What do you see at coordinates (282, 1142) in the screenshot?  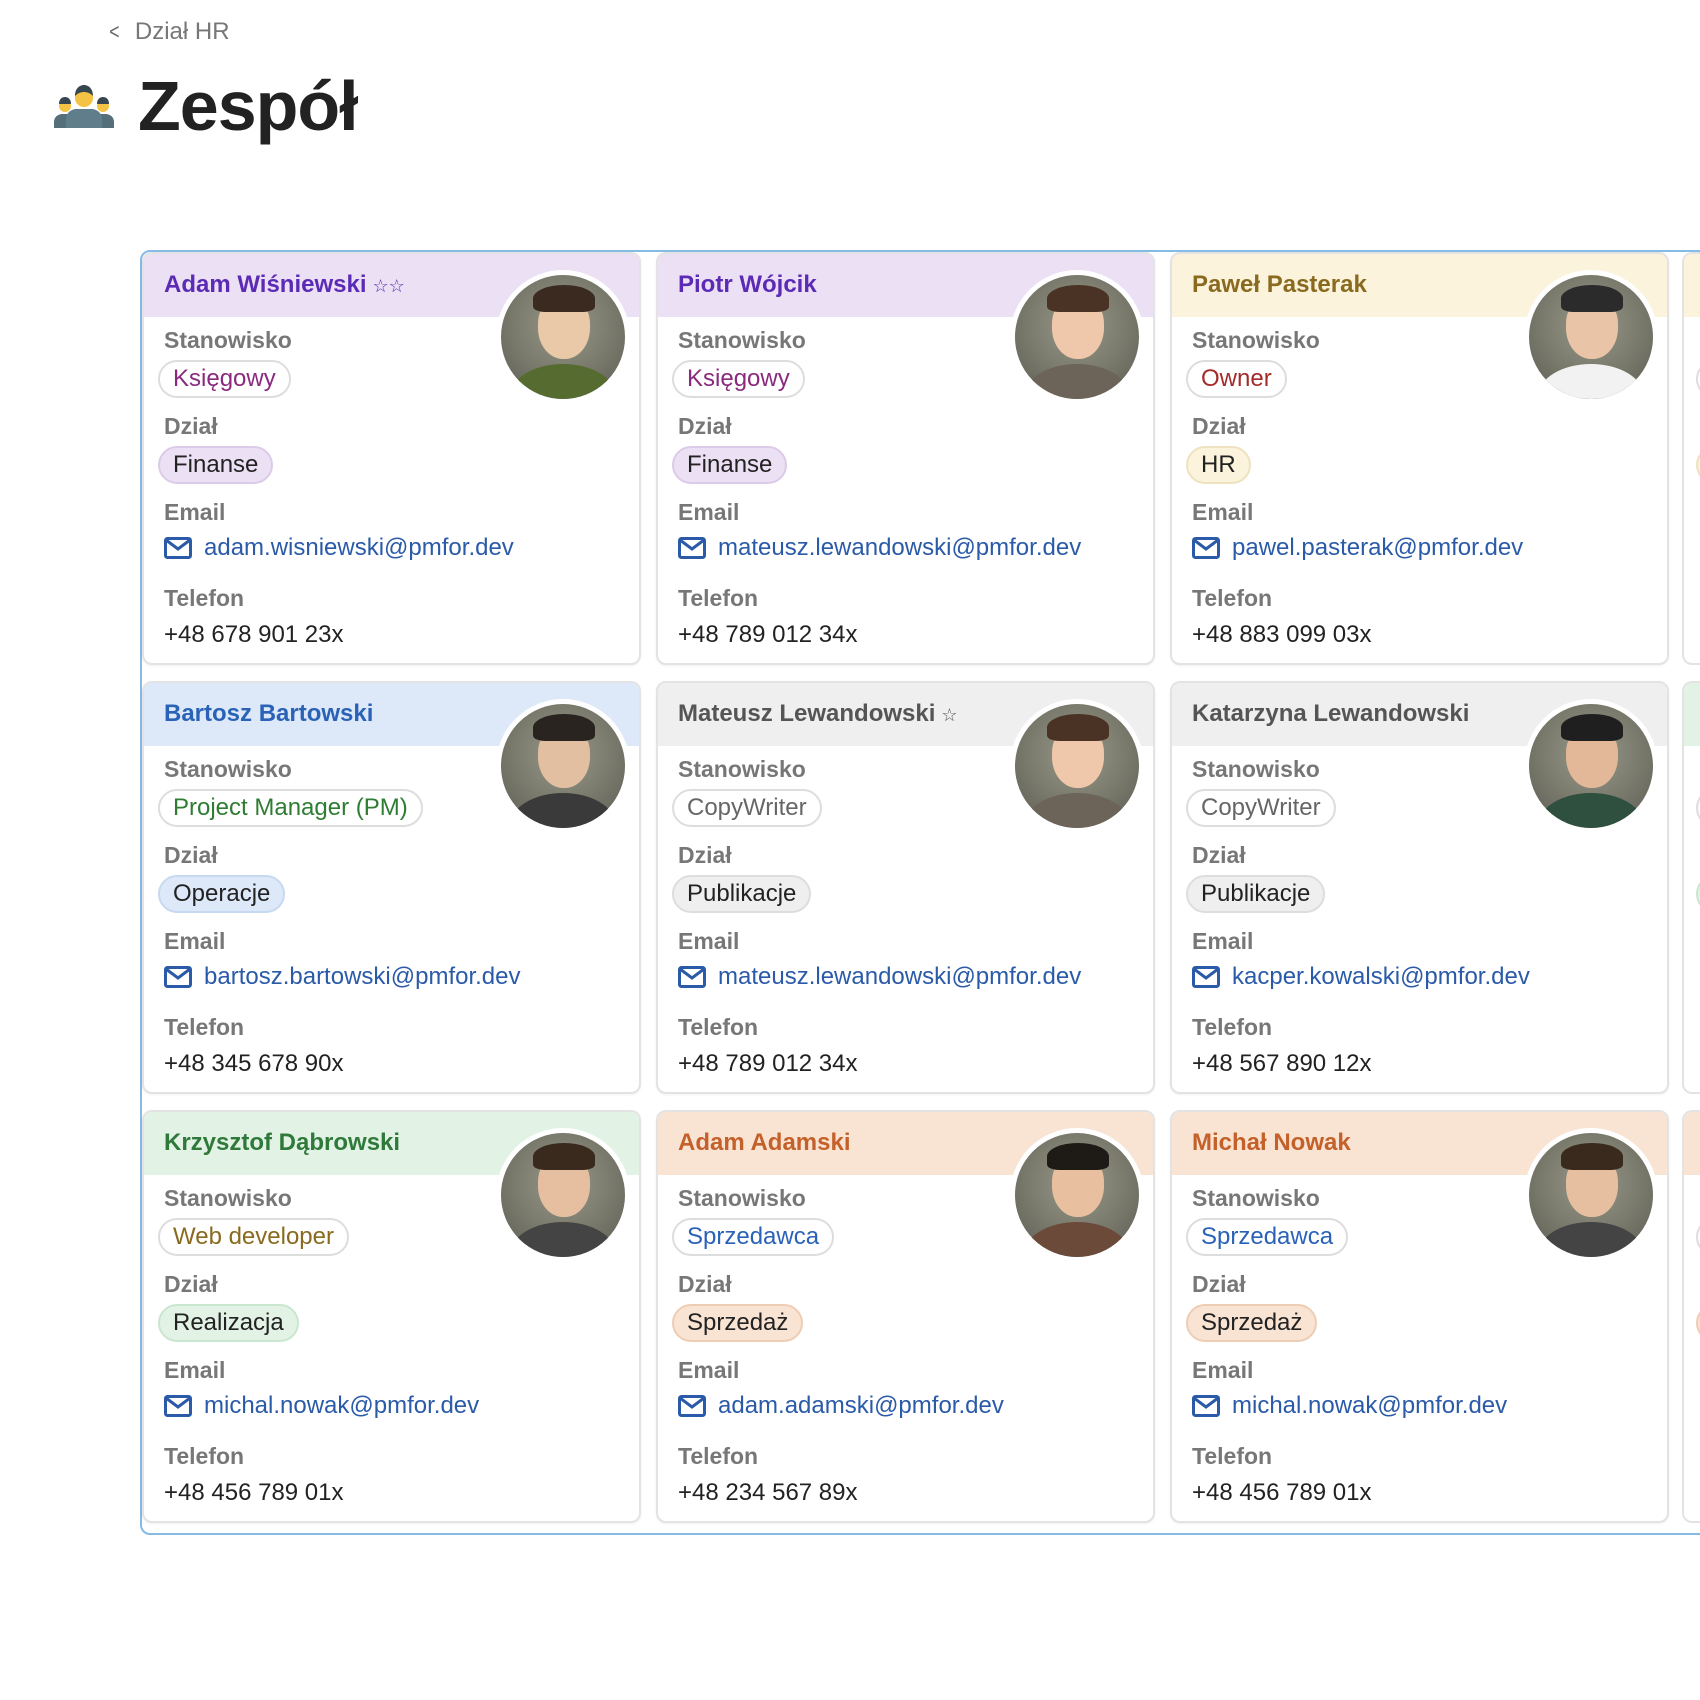 I see `employee-name-text: Krzysztof Dąbrowski` at bounding box center [282, 1142].